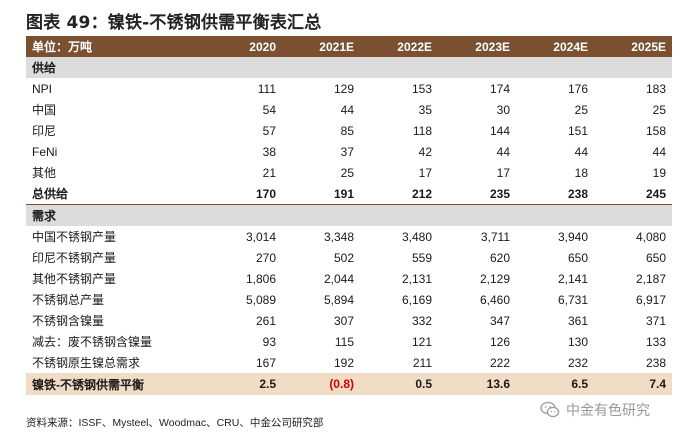 The image size is (700, 439). I want to click on cell: 37, so click(347, 151).